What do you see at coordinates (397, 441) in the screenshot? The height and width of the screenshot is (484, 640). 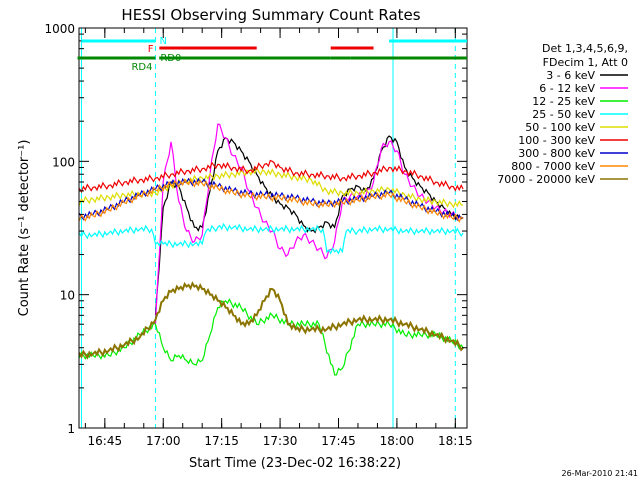 I see `x-tick-label: 18:00` at bounding box center [397, 441].